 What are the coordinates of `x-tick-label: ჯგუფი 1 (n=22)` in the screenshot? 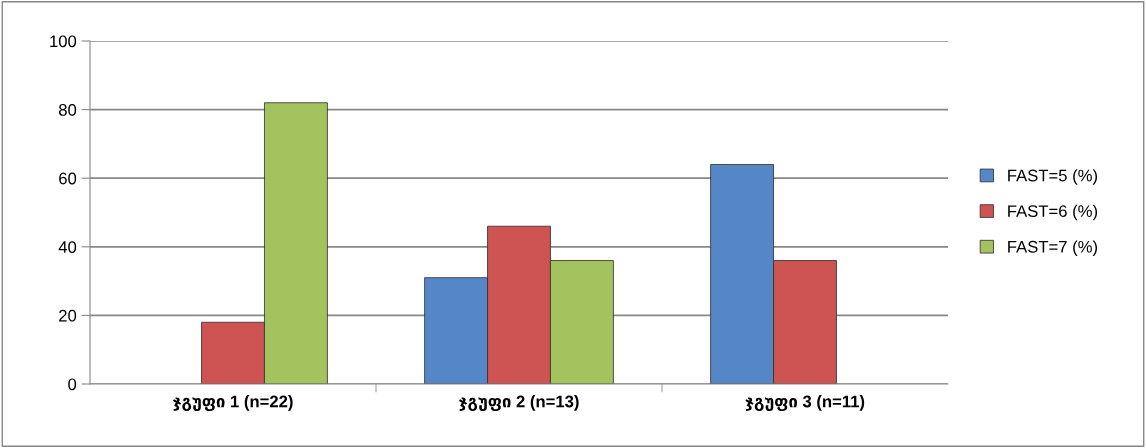 It's located at (232, 403).